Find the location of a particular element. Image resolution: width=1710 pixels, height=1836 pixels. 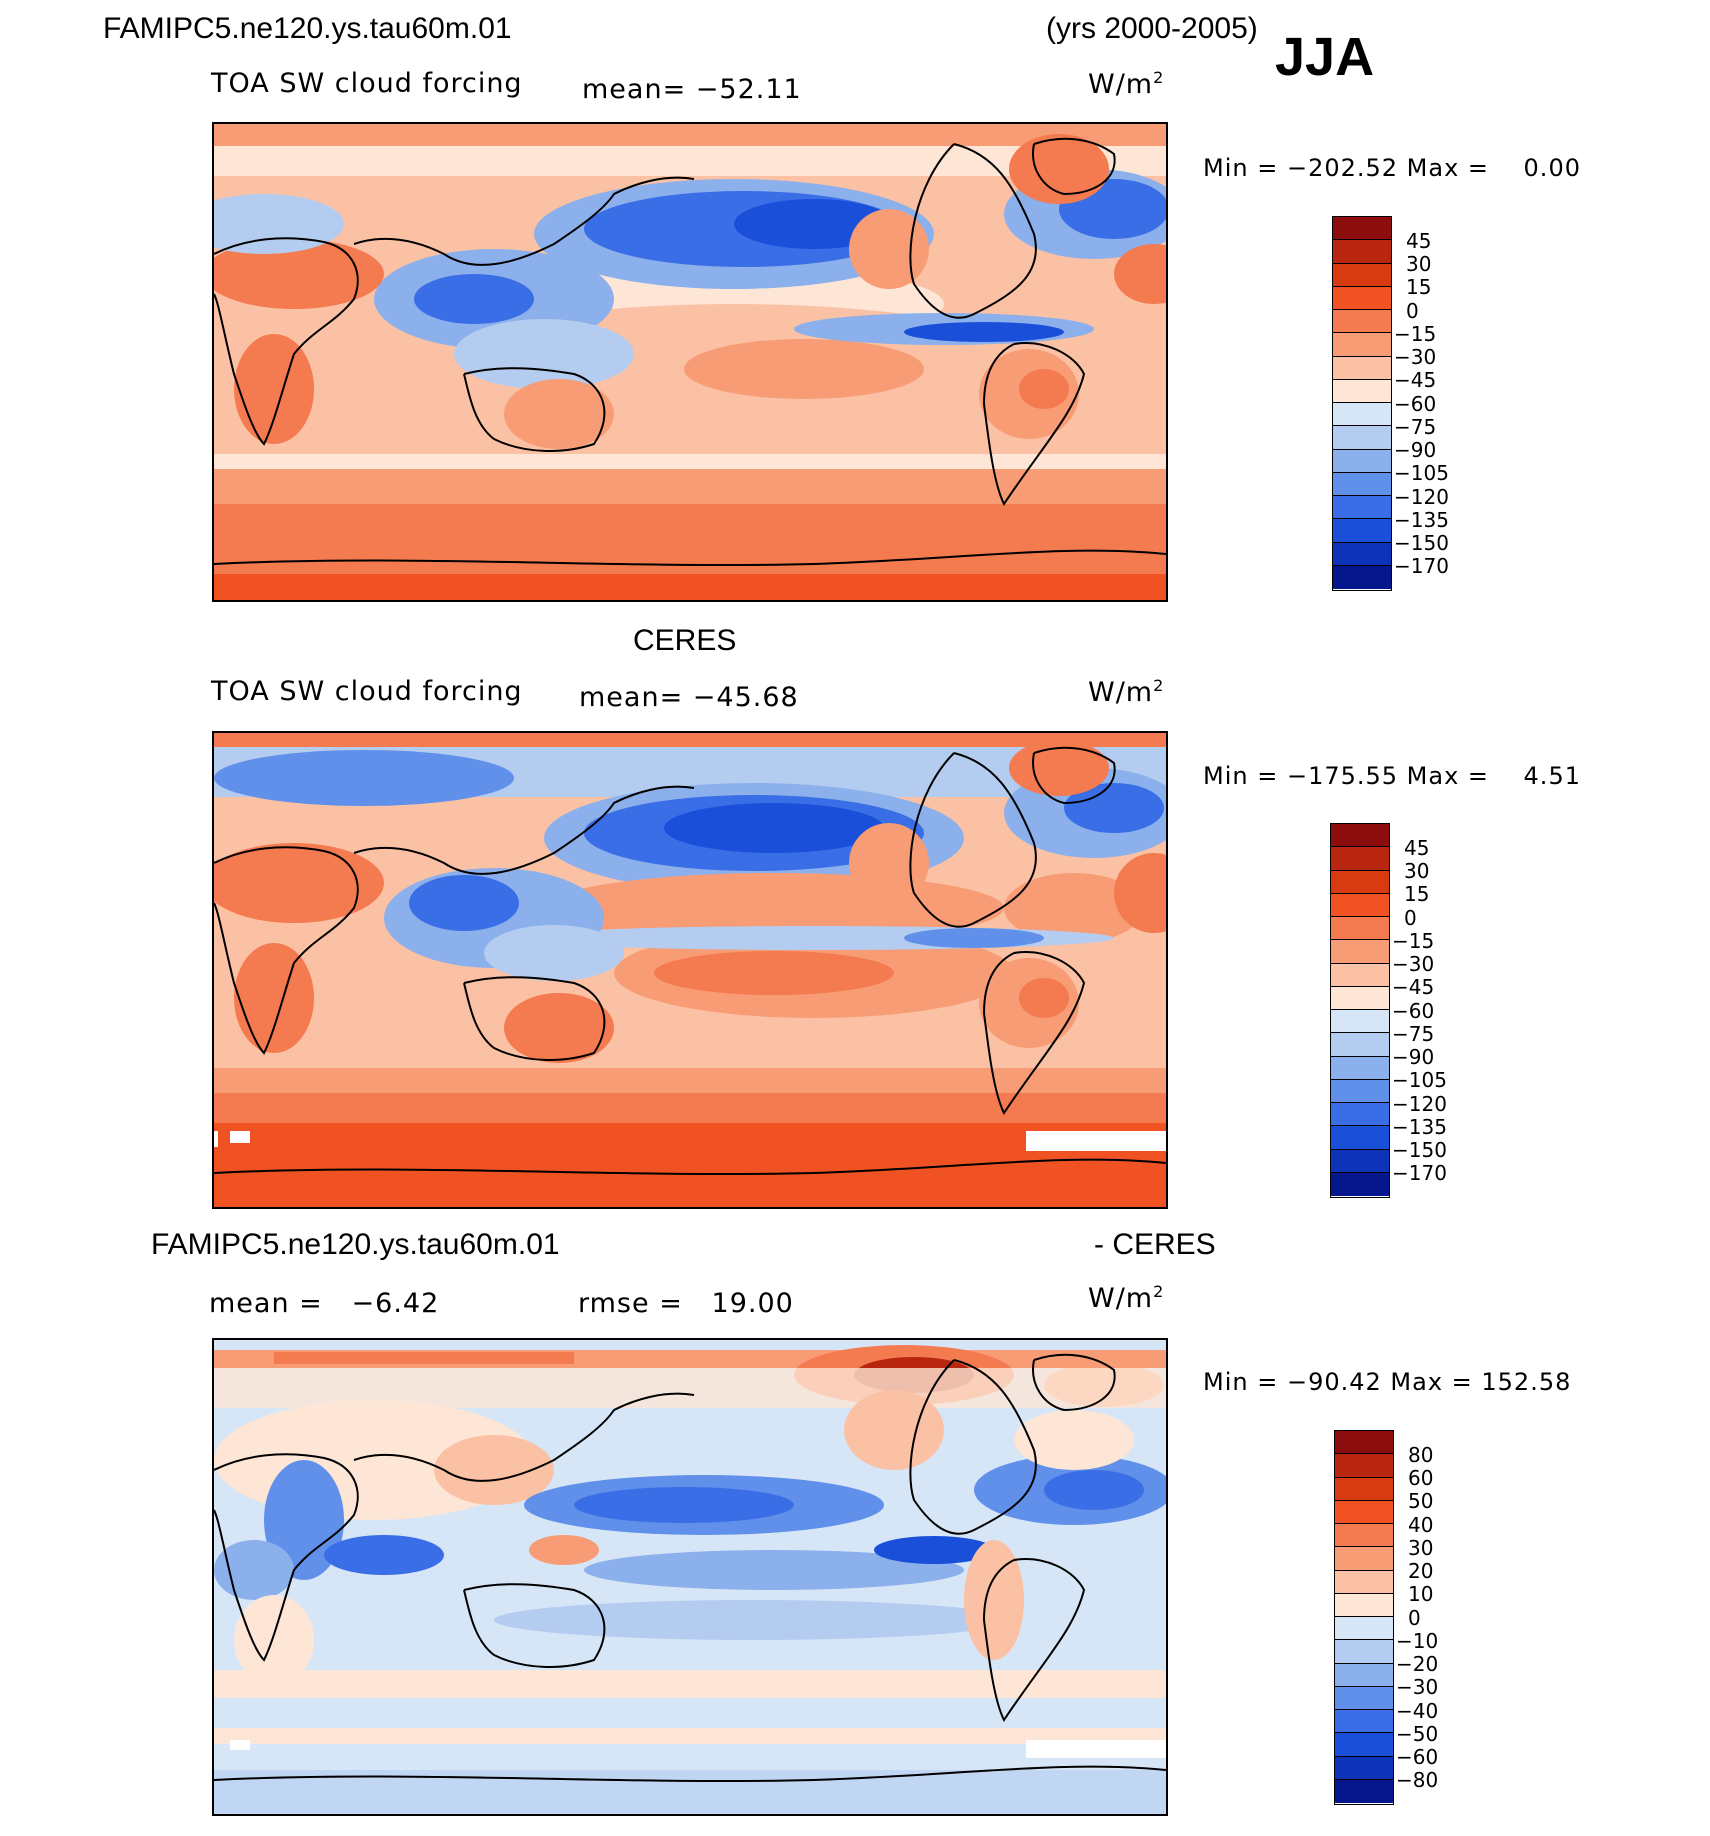

panel3-map is located at coordinates (690, 1577).